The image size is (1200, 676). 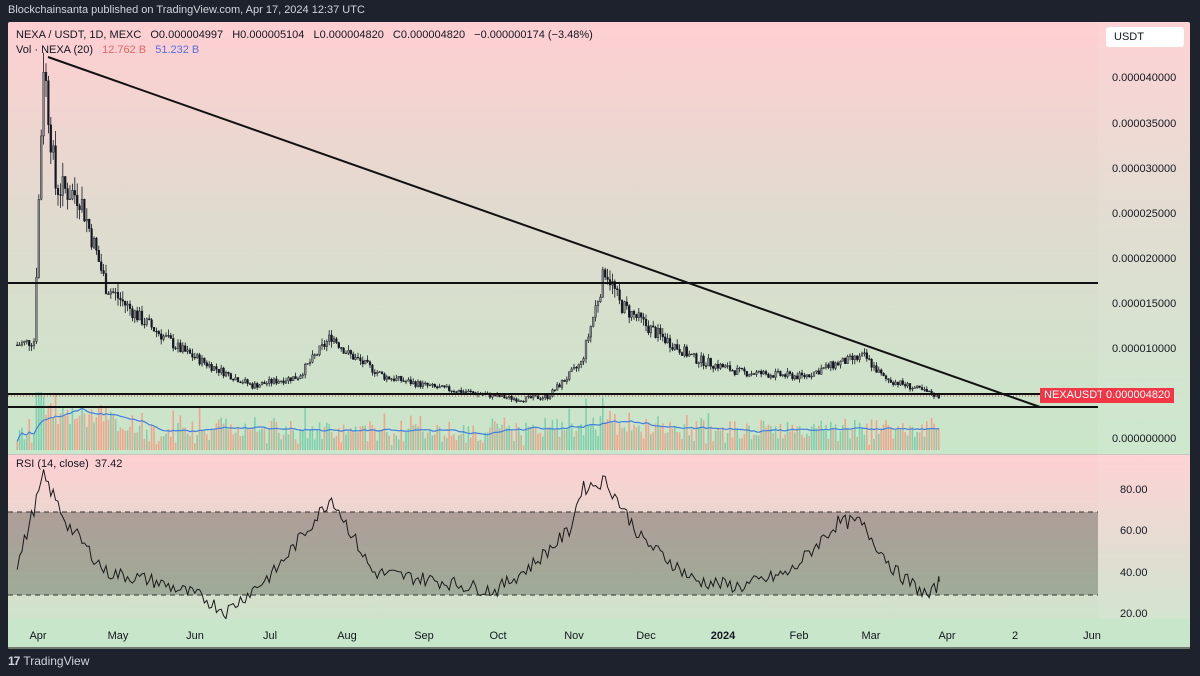 I want to click on time-tick: 2024, so click(x=723, y=636).